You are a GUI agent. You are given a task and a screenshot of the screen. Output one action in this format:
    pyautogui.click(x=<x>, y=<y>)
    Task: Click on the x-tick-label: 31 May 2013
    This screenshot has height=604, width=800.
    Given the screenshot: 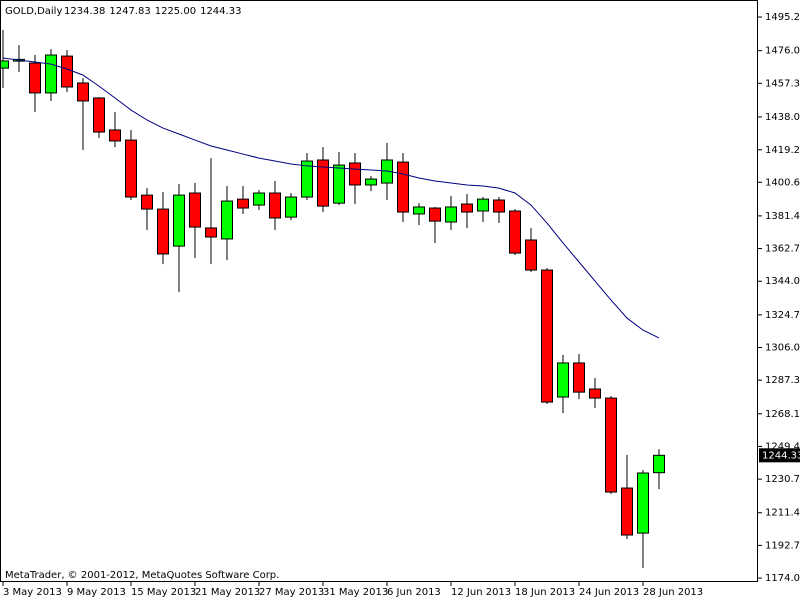 What is the action you would take?
    pyautogui.click(x=355, y=592)
    